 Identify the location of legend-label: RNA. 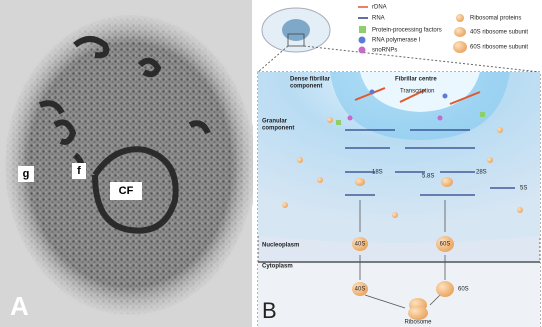
(378, 19).